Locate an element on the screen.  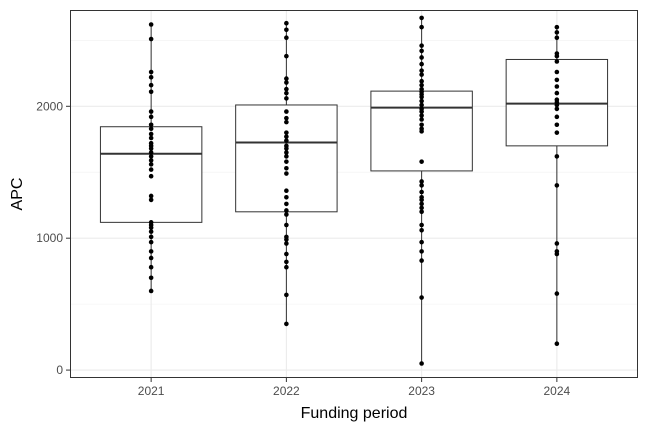
y-axis: 0 1000 2000 is located at coordinates (53, 238).